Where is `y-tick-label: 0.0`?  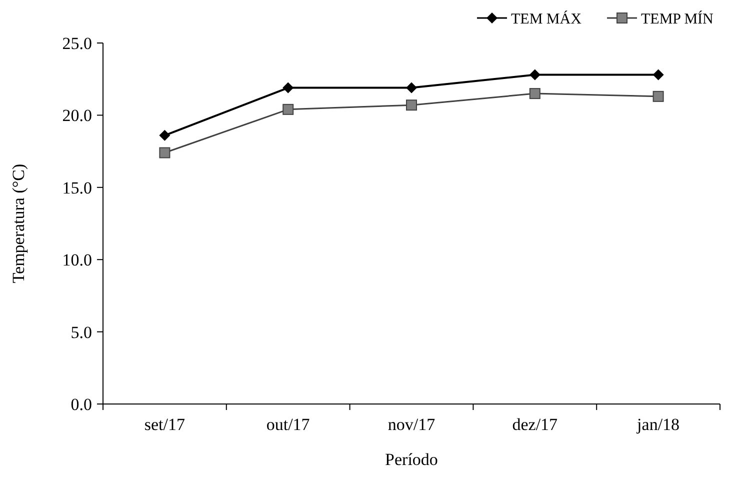
y-tick-label: 0.0 is located at coordinates (81, 404).